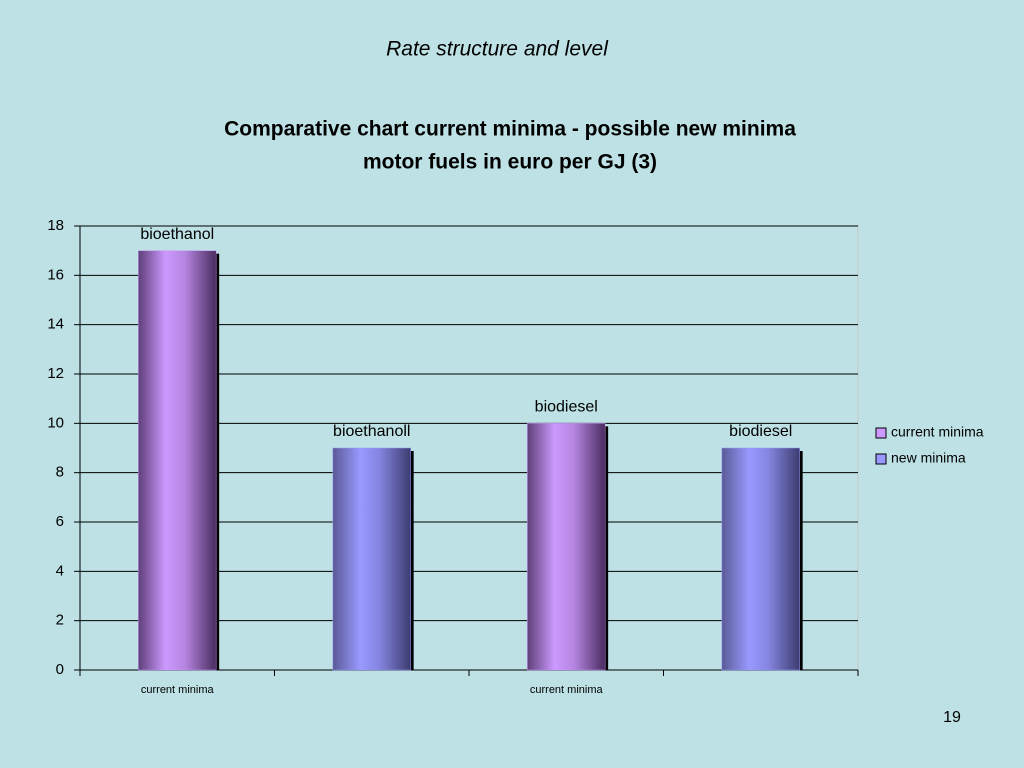 The height and width of the screenshot is (768, 1024). Describe the element at coordinates (55, 225) in the screenshot. I see `y-tick-label: 18` at that location.